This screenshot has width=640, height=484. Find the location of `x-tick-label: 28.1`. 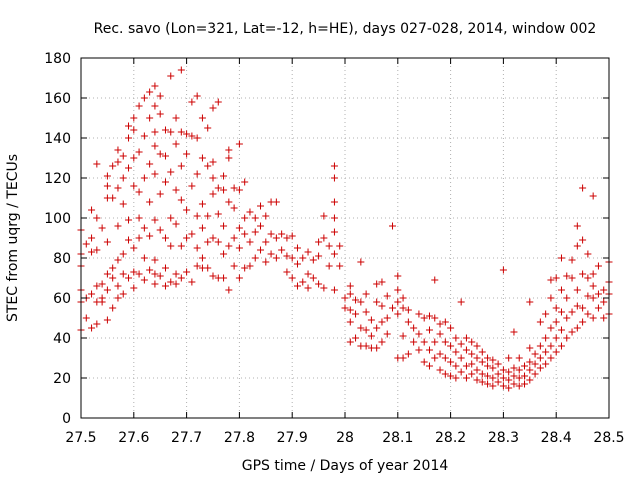

x-tick-label: 28.1 is located at coordinates (397, 438).